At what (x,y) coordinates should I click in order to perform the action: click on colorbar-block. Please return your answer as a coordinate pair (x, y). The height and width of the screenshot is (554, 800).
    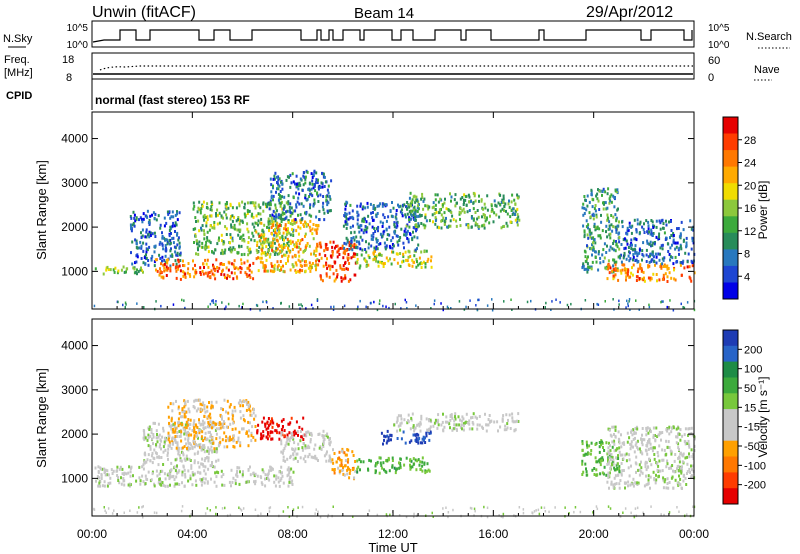
    Looking at the image, I should click on (730, 159).